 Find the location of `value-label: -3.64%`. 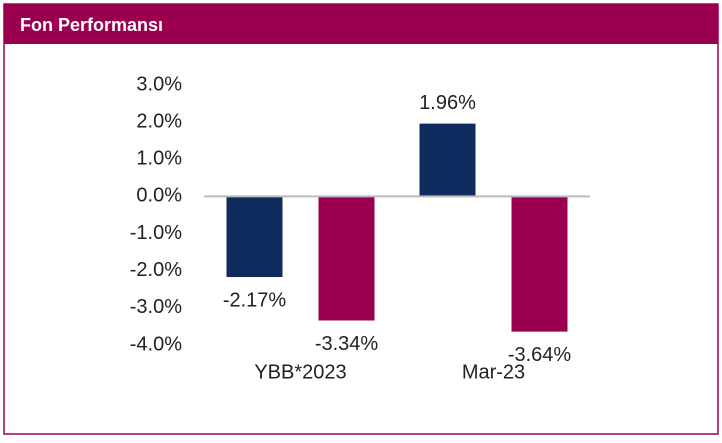

value-label: -3.64% is located at coordinates (540, 355).